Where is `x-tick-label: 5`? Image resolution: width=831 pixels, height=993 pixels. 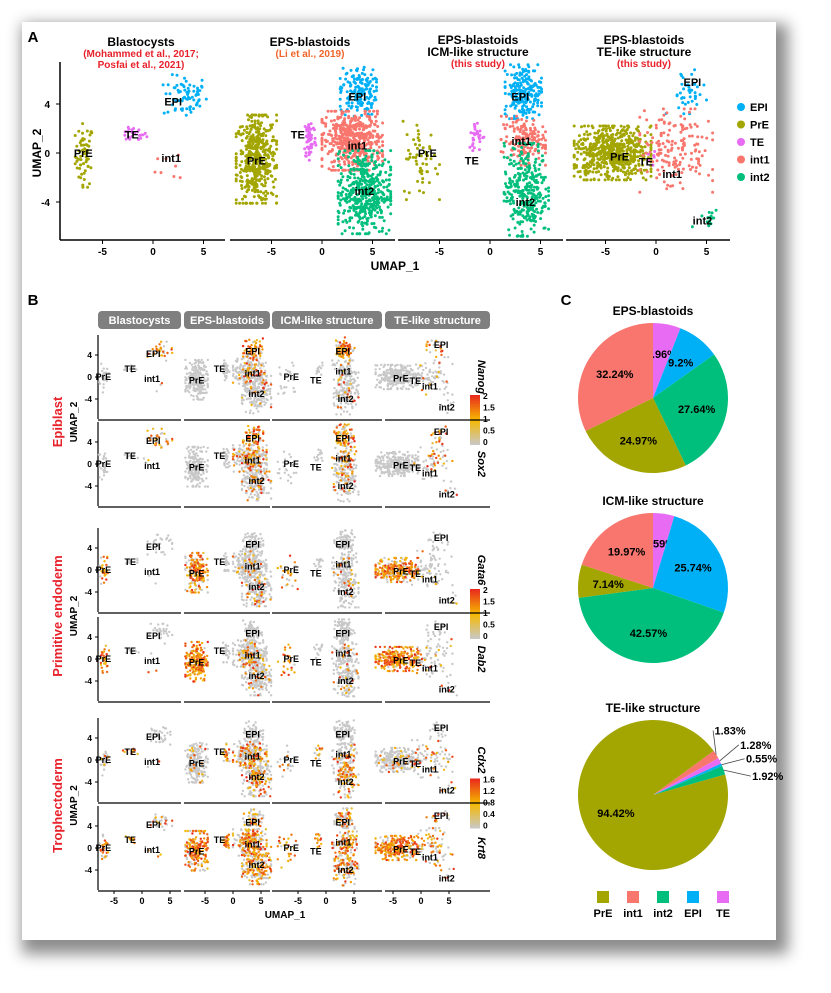 x-tick-label: 5 is located at coordinates (204, 252).